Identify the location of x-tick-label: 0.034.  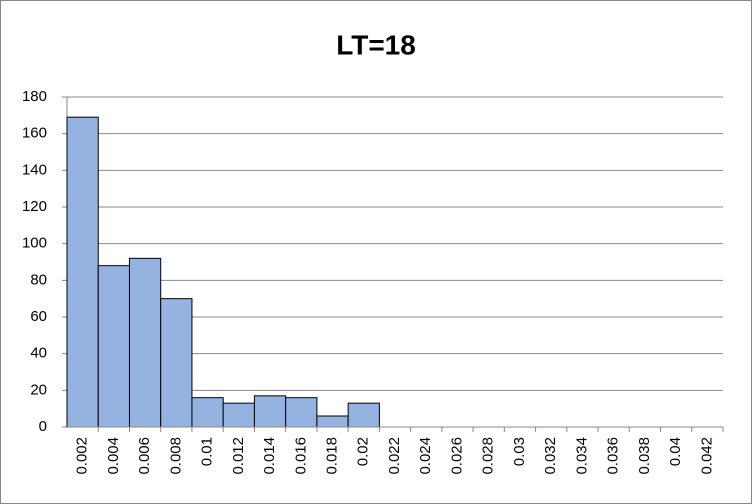
(581, 456).